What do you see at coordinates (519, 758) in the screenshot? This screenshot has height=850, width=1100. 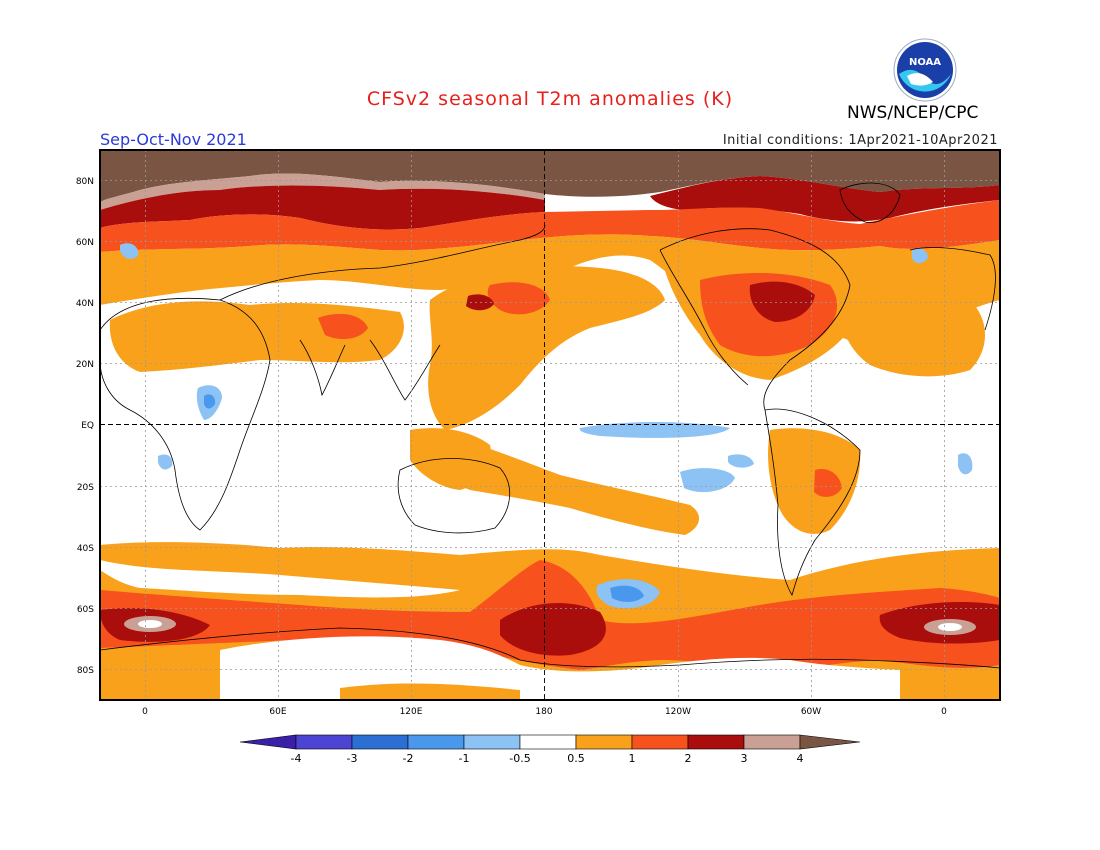 I see `colorbar-label: -0.5` at bounding box center [519, 758].